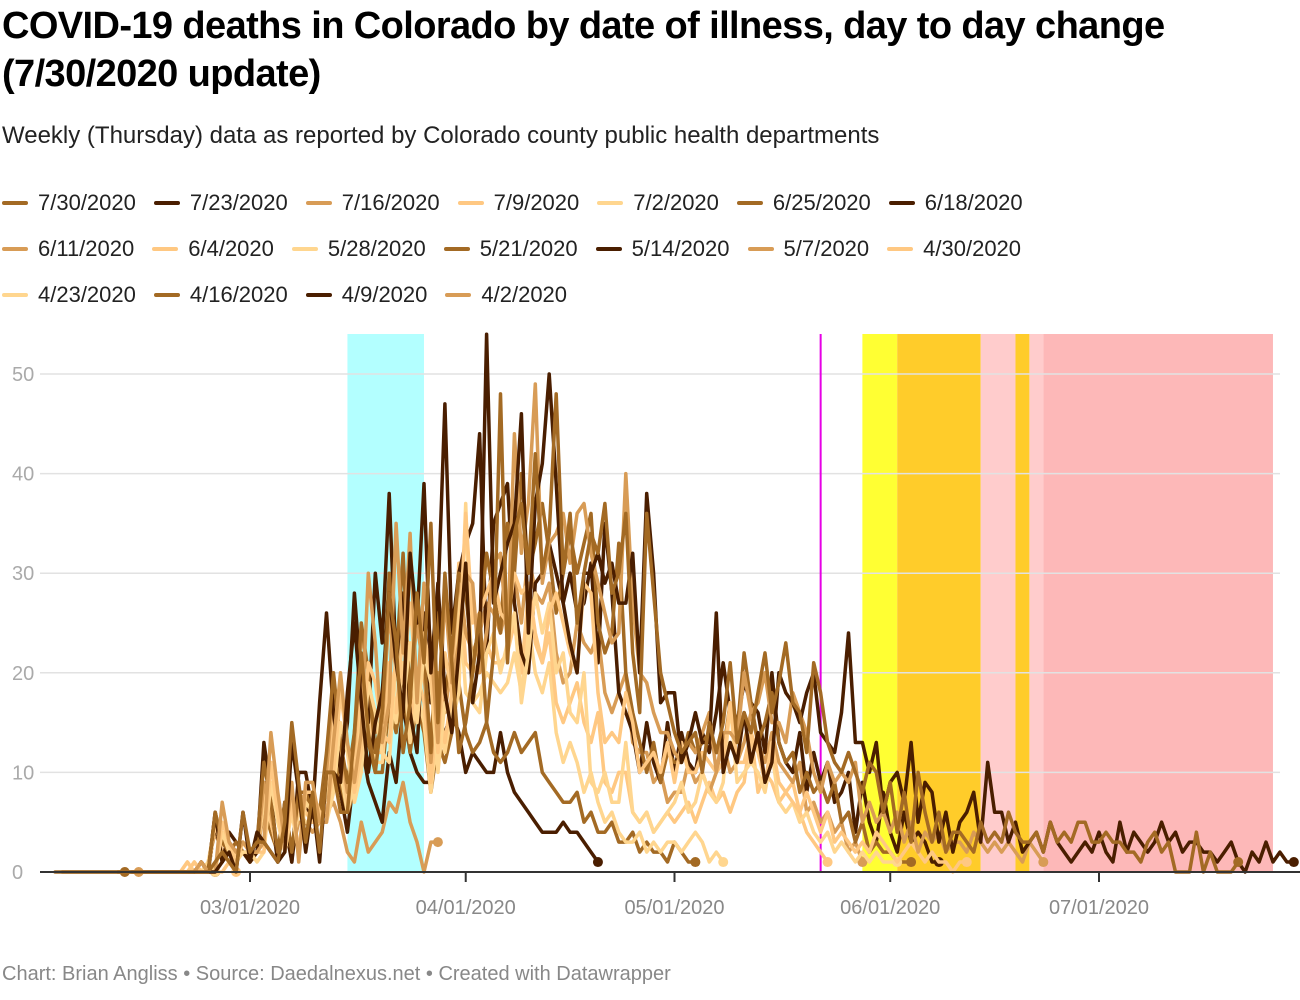 The image size is (1300, 1000). I want to click on legend-item: 4/16/2020, so click(220, 295).